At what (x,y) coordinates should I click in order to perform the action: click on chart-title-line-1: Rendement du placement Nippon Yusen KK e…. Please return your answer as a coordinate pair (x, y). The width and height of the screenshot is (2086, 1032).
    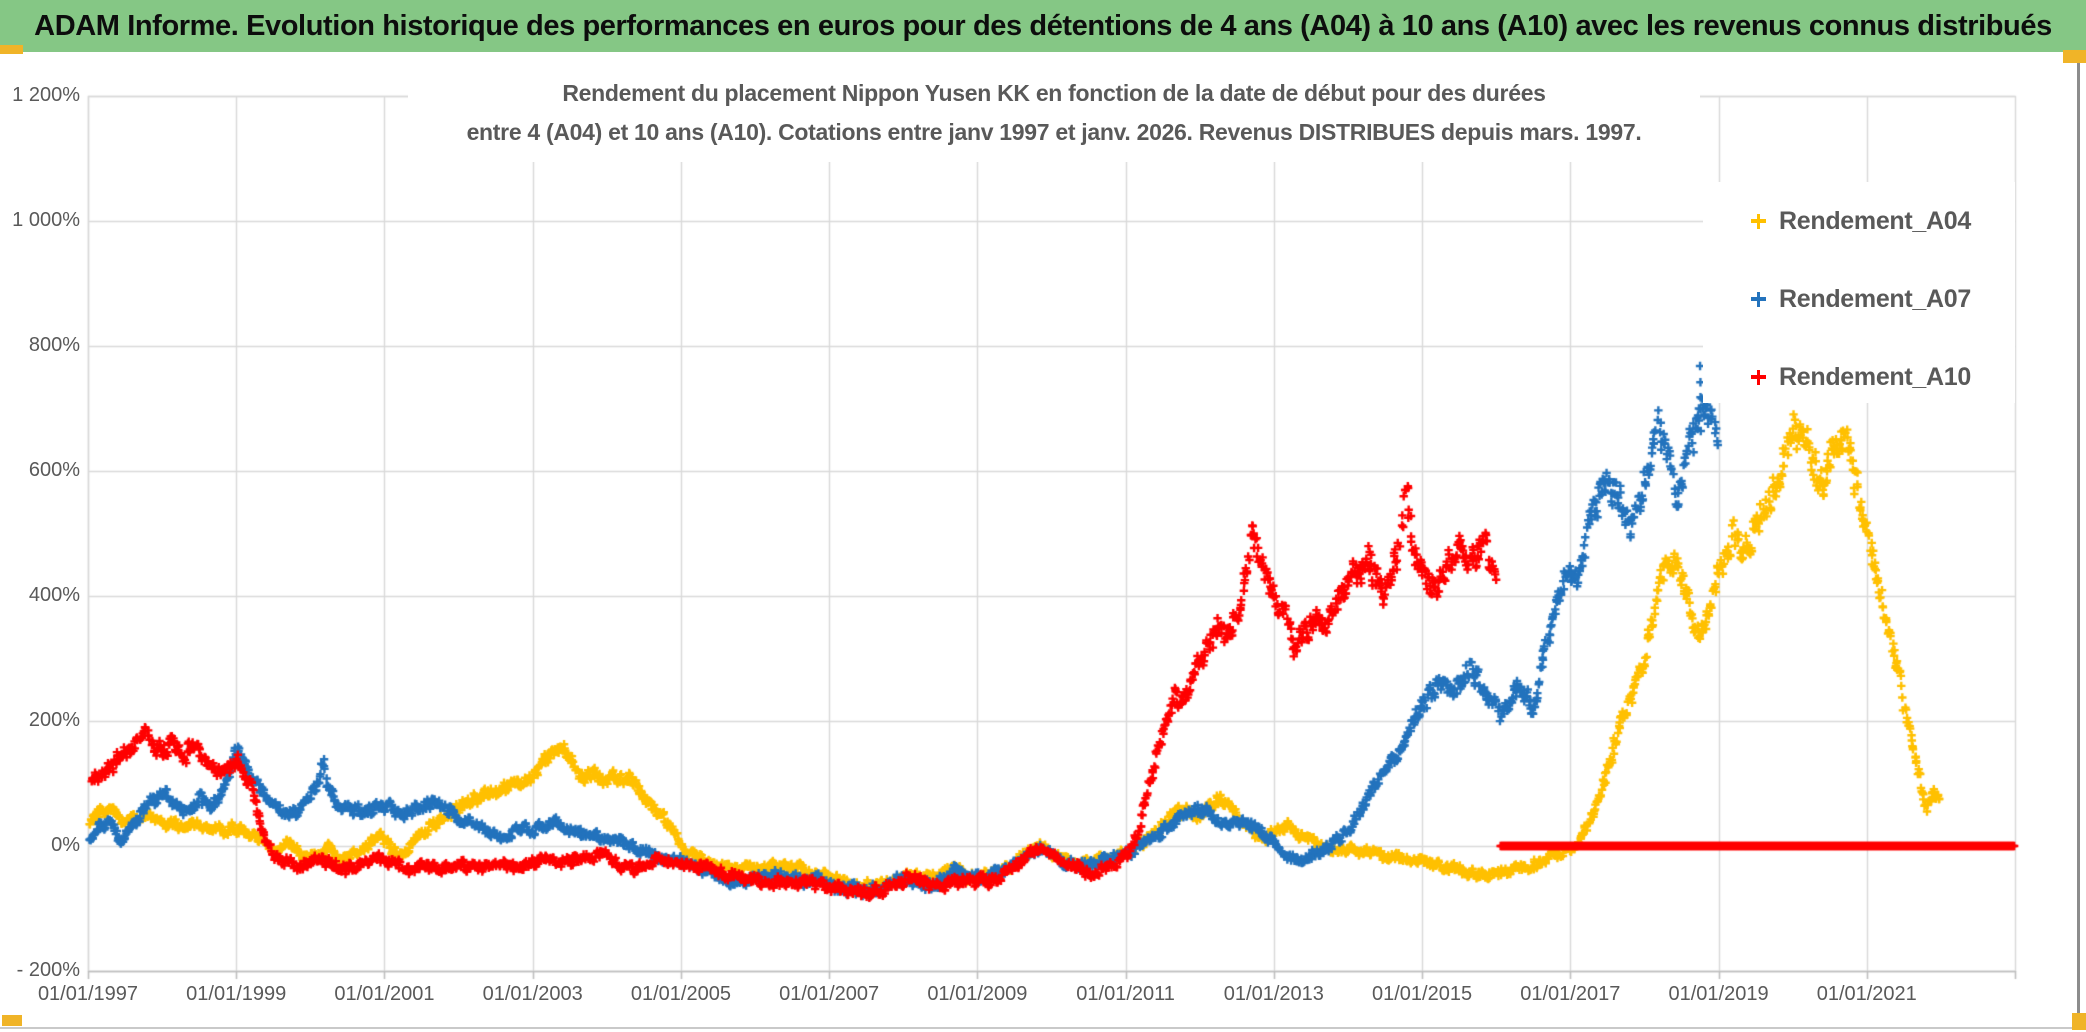
    Looking at the image, I should click on (1054, 93).